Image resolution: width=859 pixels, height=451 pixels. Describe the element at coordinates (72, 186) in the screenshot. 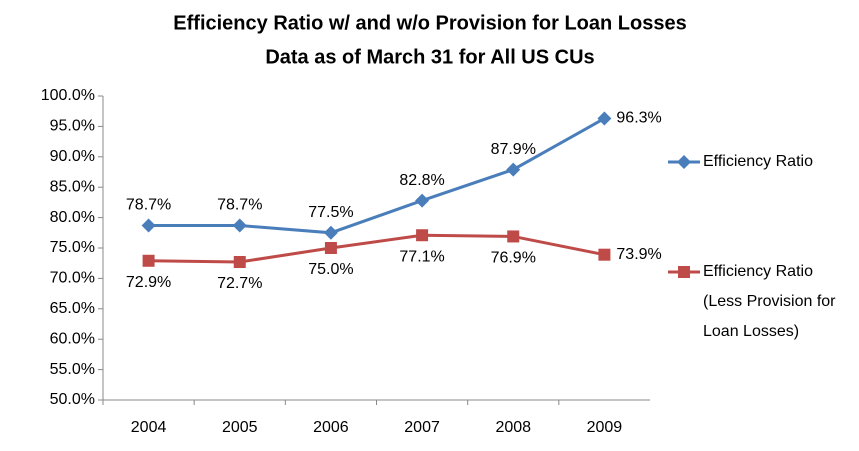

I see `y-tick-label: 85.0%` at that location.